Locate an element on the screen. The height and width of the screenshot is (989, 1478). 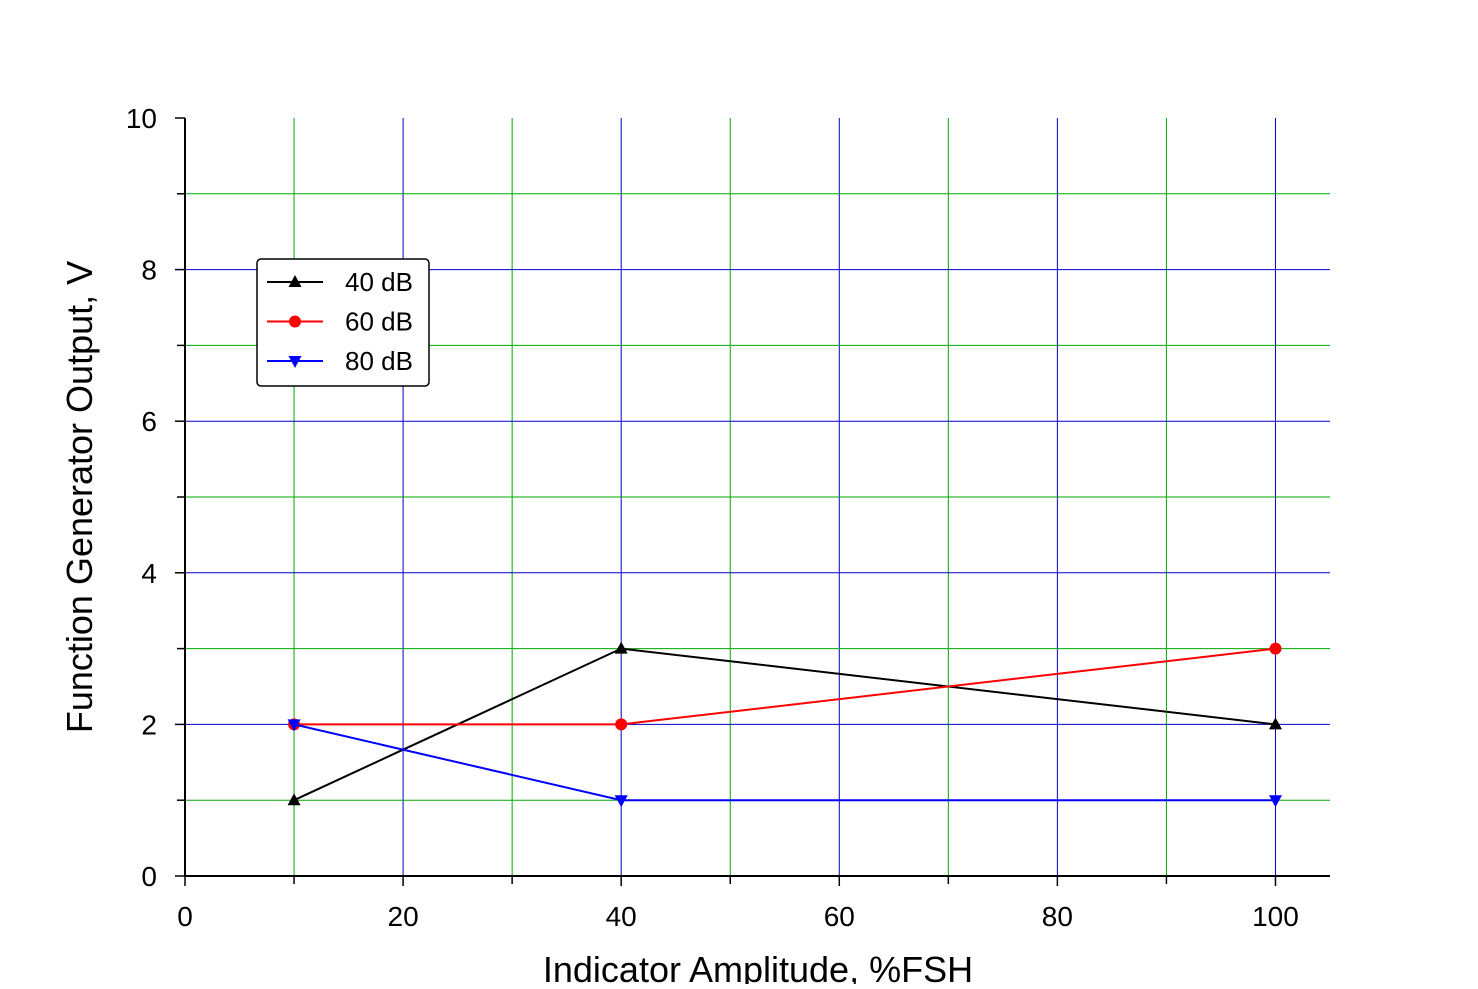
series-line-60-db is located at coordinates (785, 686).